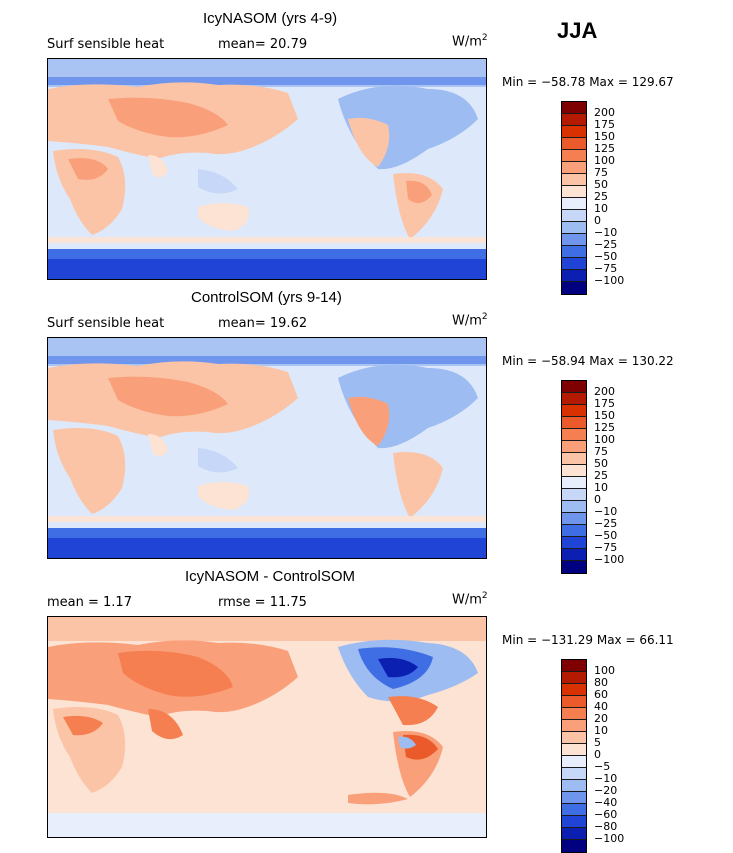  Describe the element at coordinates (609, 197) in the screenshot. I see `panel-1-colorbar-labels: 200 175 150 125 100 75 50 25 10 0 −10 −25 −50 −75 −100` at that location.